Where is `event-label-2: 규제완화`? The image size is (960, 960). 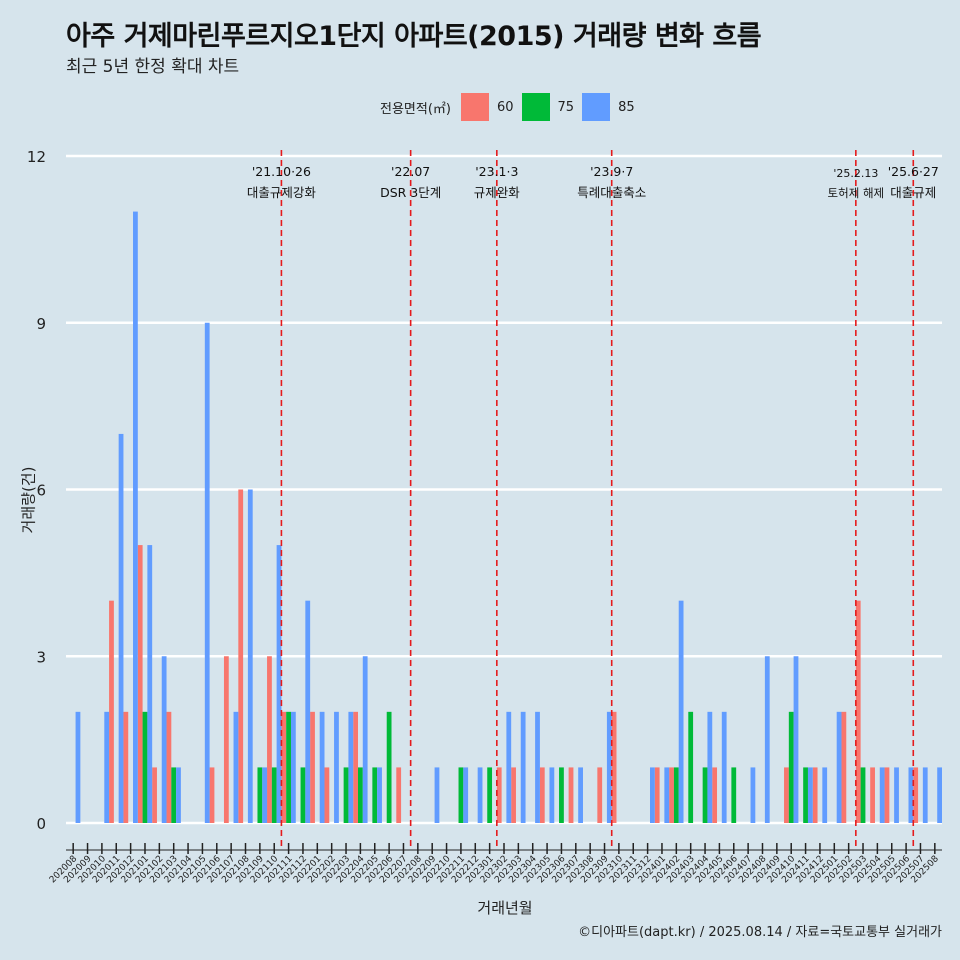
event-label-2: 규제완화 is located at coordinates (497, 192).